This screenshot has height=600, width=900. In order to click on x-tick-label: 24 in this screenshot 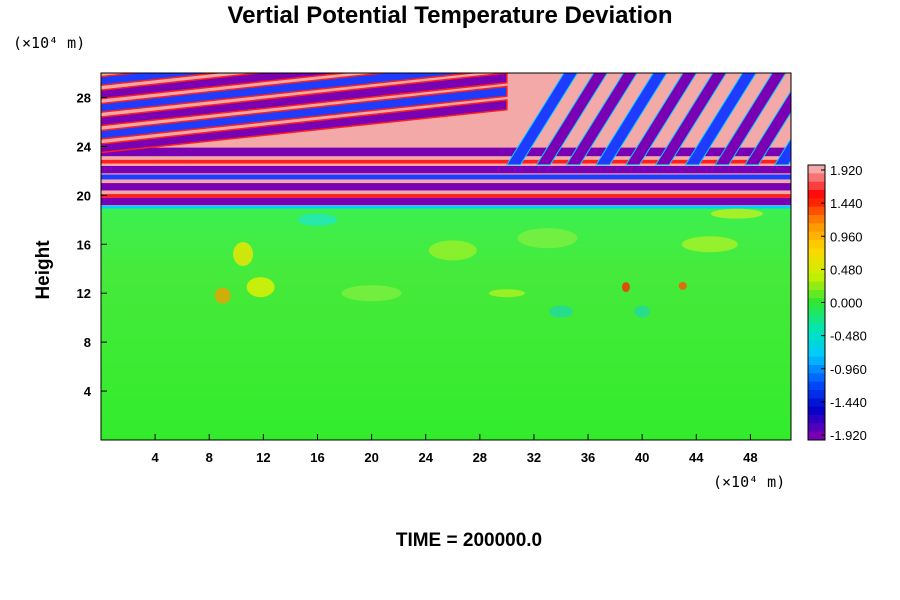, I will do `click(425, 457)`.